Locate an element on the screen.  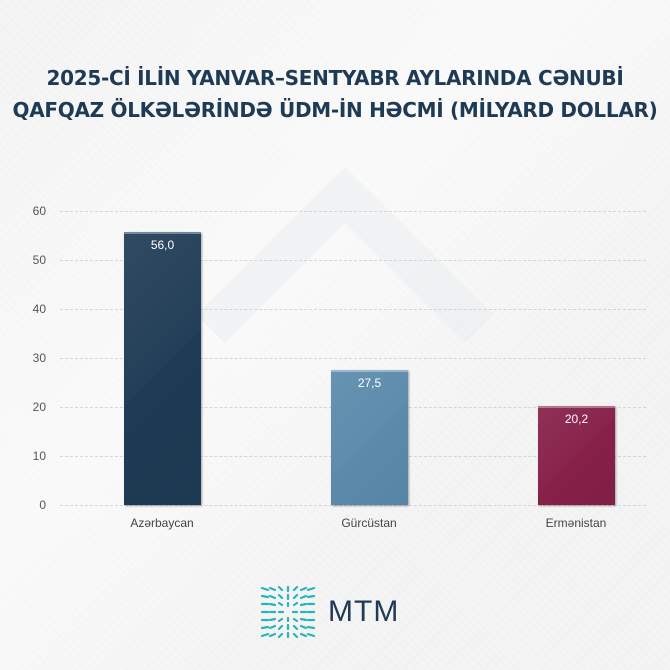
y-tick-label: 0 is located at coordinates (42, 505).